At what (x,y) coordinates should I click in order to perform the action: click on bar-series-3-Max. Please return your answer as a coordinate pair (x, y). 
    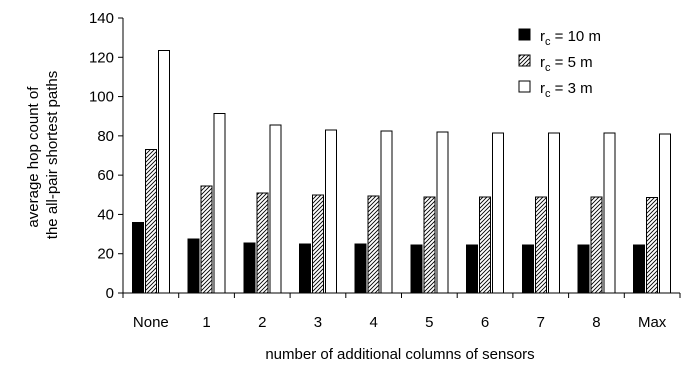
    Looking at the image, I should click on (665, 213).